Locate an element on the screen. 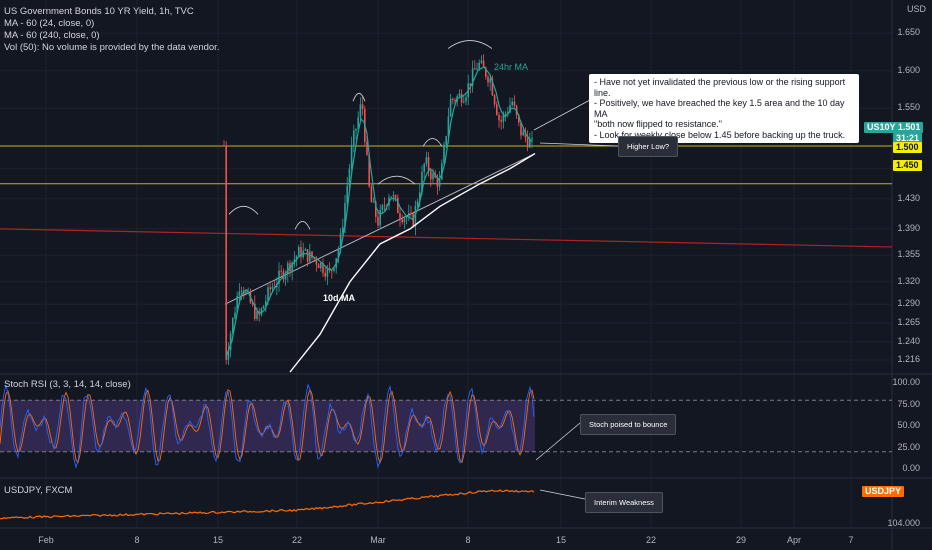 The image size is (932, 550). y-tick-label: 1.265 is located at coordinates (908, 322).